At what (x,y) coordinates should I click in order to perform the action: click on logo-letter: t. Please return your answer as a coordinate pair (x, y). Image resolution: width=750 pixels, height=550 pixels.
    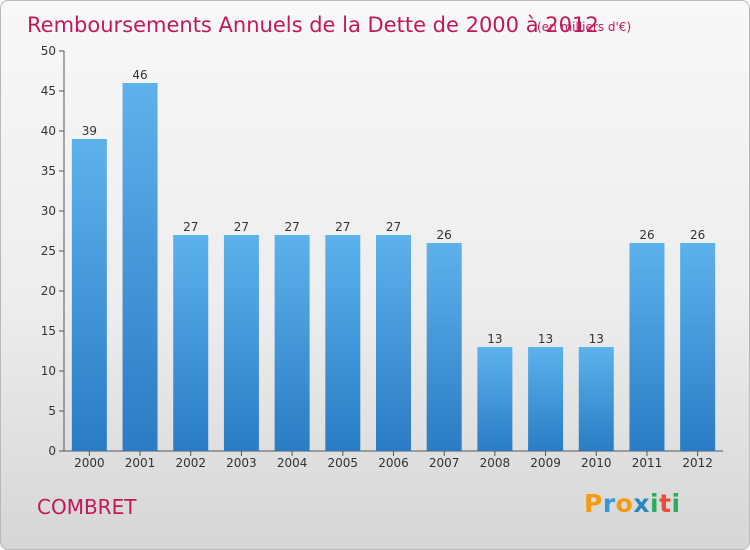
    Looking at the image, I should click on (665, 503).